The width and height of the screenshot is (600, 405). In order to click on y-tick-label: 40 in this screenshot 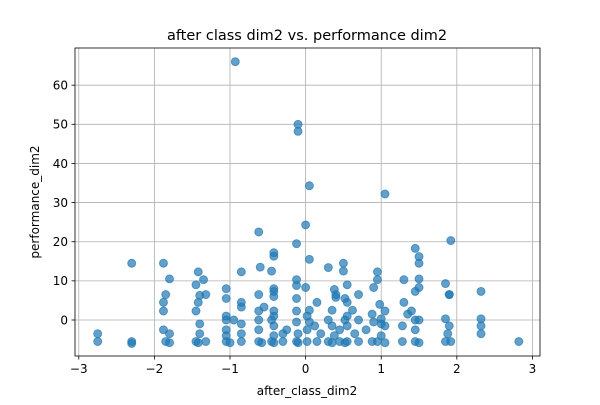, I will do `click(60, 164)`.